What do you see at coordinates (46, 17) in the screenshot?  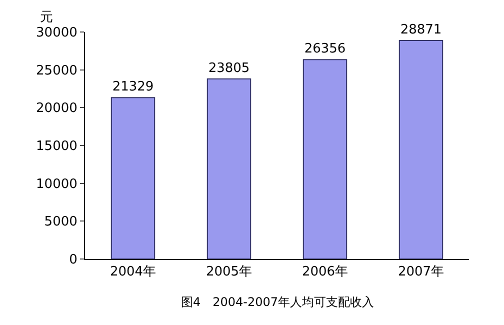 I see `y-axis-title: 元` at bounding box center [46, 17].